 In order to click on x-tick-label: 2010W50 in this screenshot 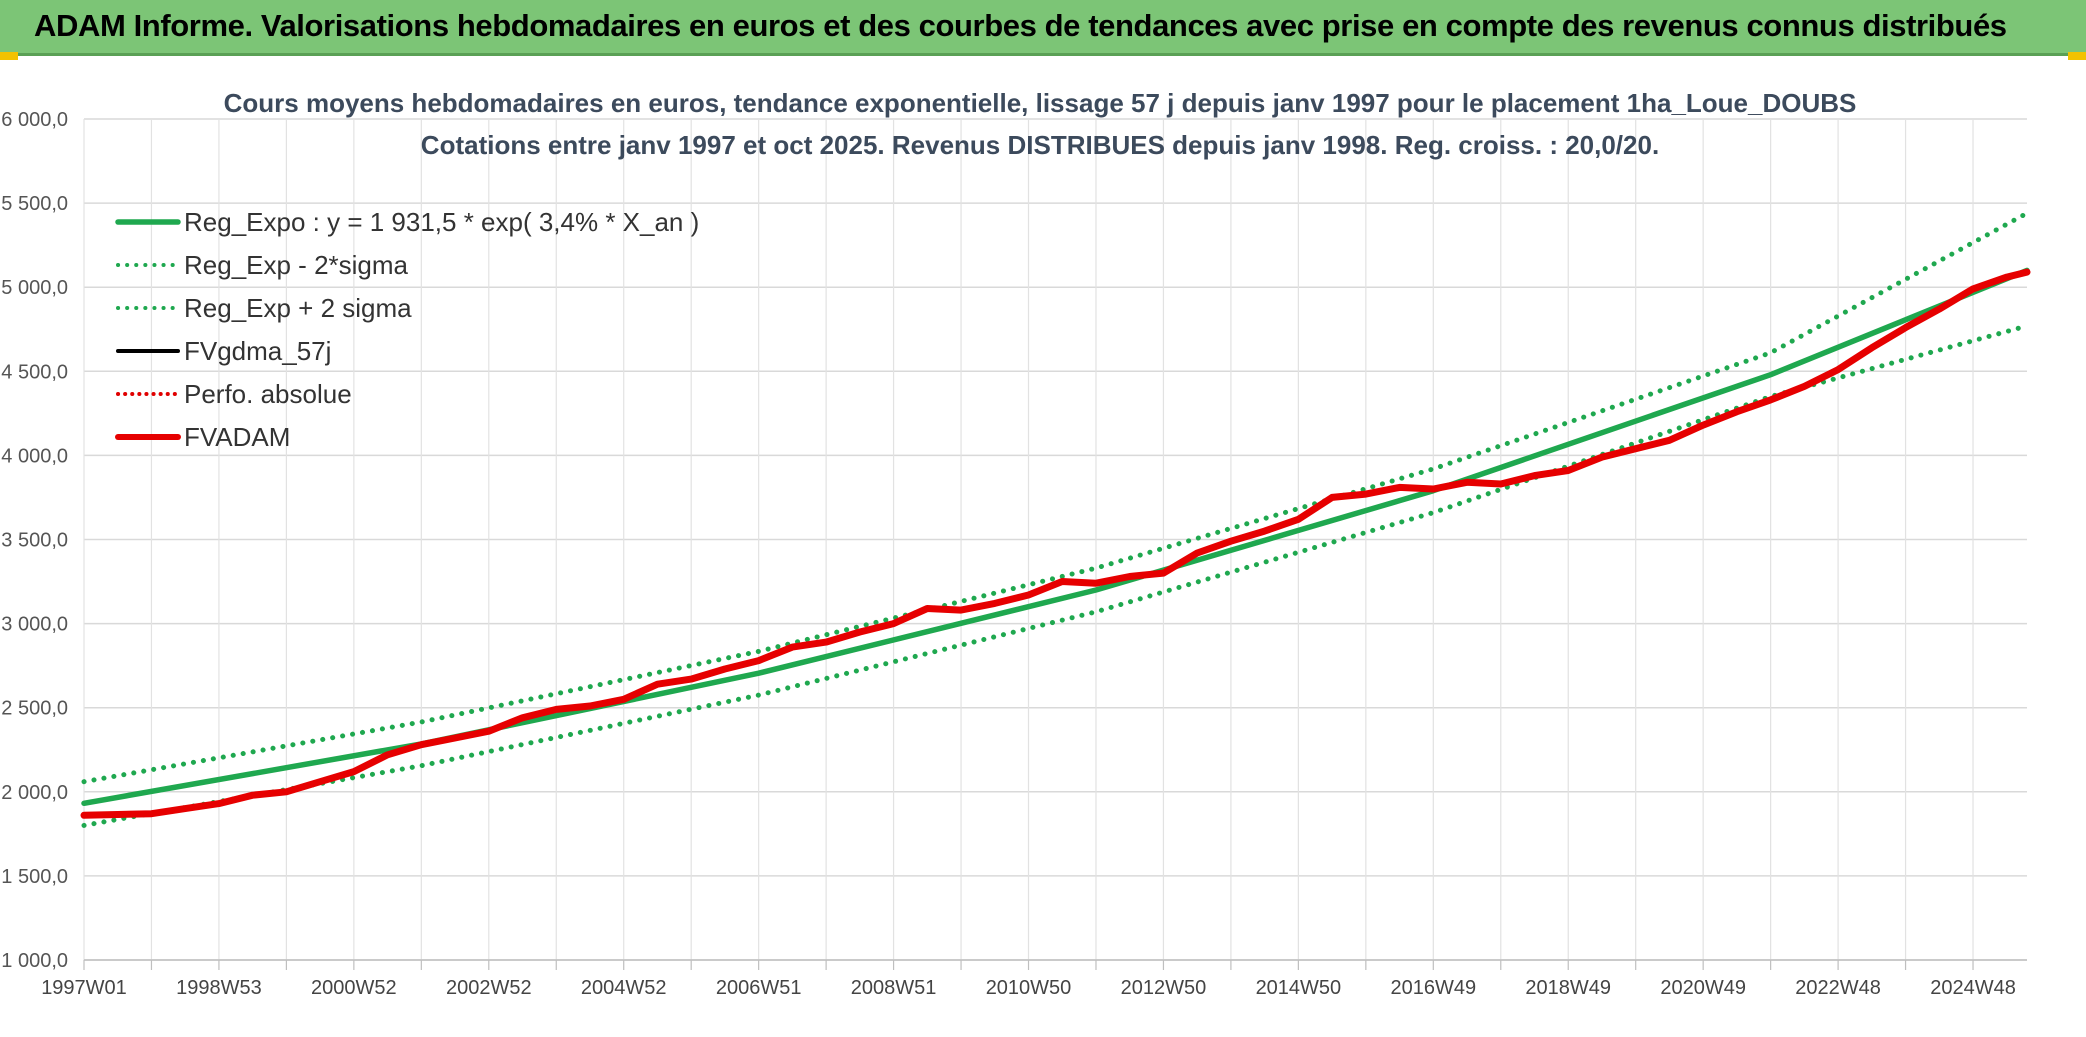, I will do `click(1029, 988)`.